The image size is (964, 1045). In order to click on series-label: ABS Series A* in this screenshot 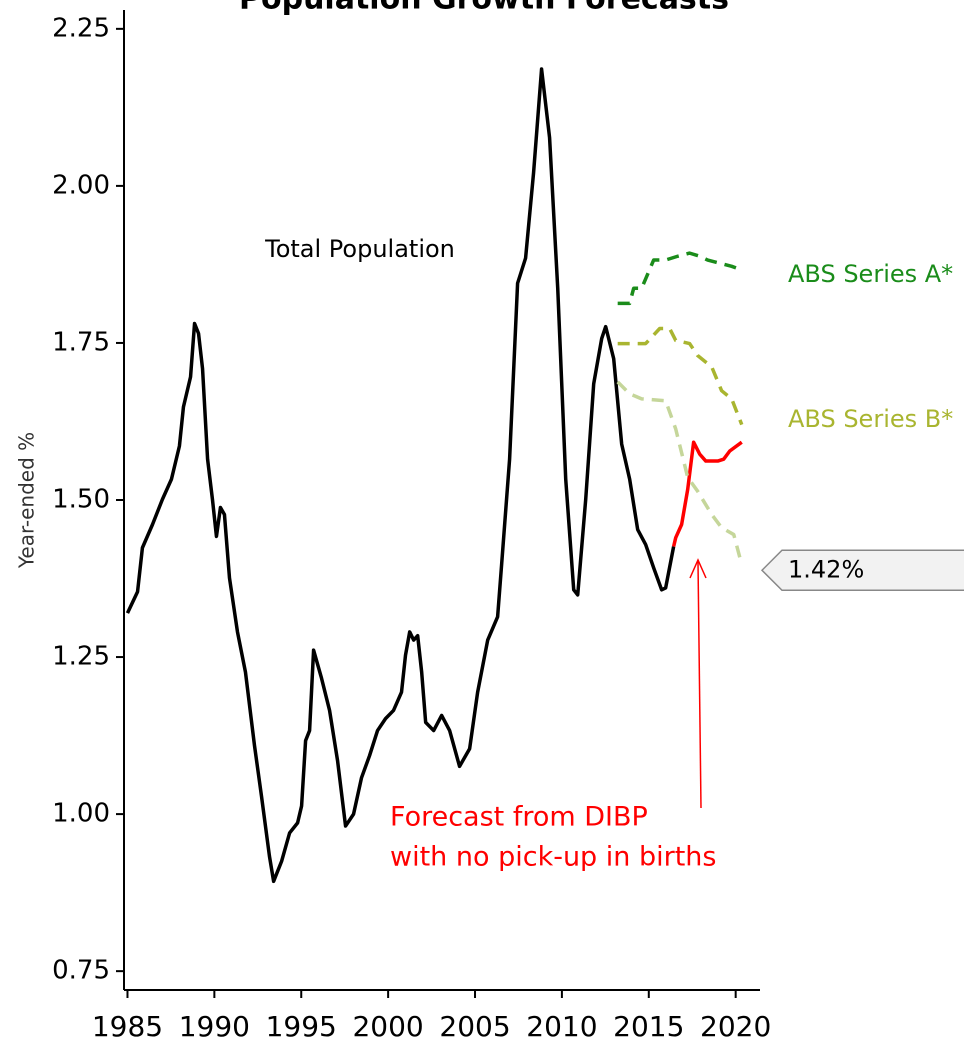, I will do `click(870, 274)`.